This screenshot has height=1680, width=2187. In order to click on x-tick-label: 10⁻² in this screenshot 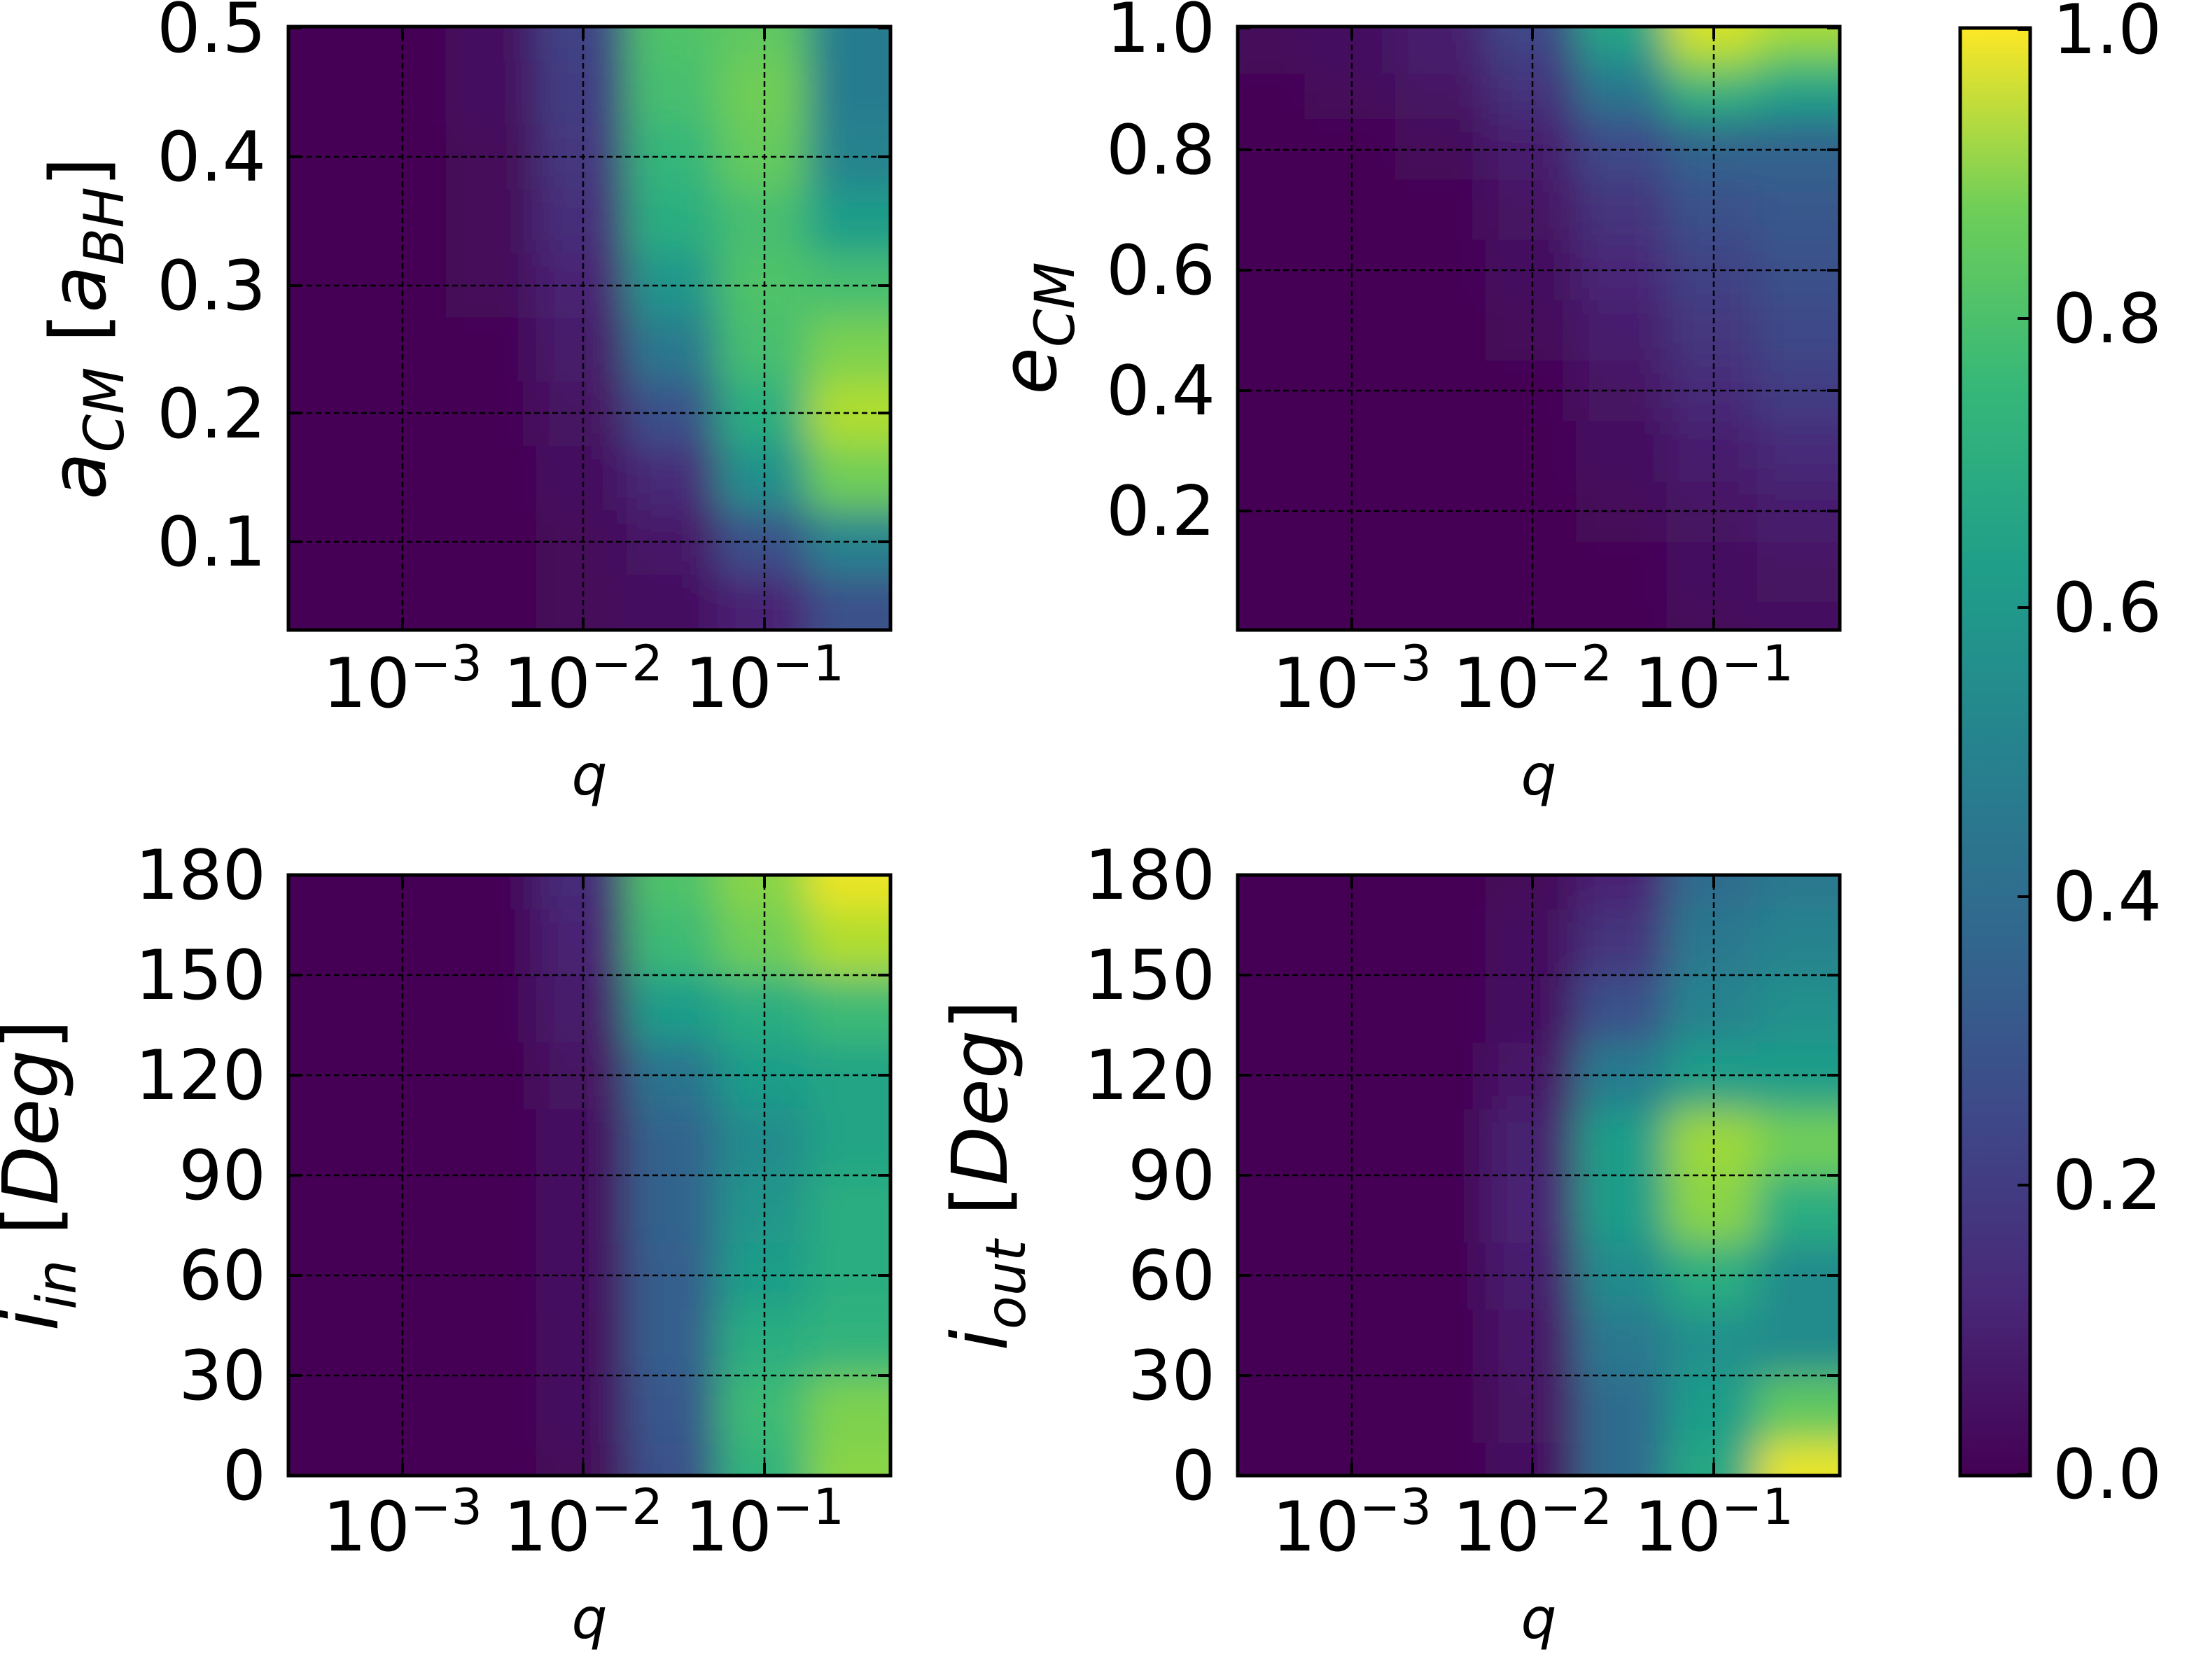, I will do `click(1532, 679)`.